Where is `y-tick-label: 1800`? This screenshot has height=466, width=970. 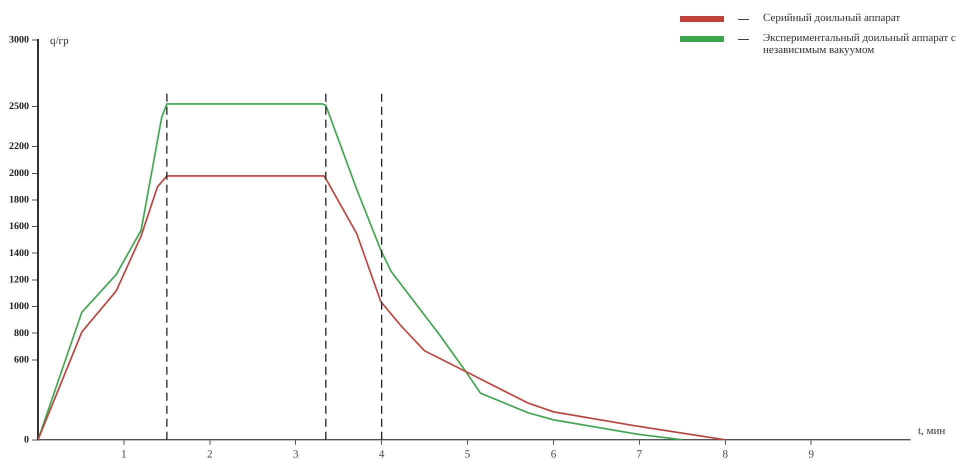 y-tick-label: 1800 is located at coordinates (19, 200).